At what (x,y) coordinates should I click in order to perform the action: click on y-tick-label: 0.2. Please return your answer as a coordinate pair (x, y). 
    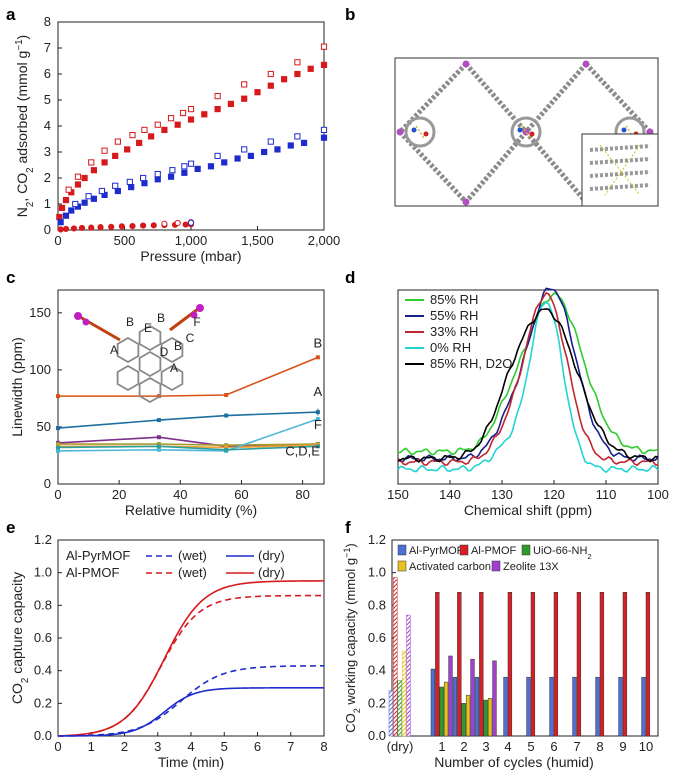
    Looking at the image, I should click on (43, 702).